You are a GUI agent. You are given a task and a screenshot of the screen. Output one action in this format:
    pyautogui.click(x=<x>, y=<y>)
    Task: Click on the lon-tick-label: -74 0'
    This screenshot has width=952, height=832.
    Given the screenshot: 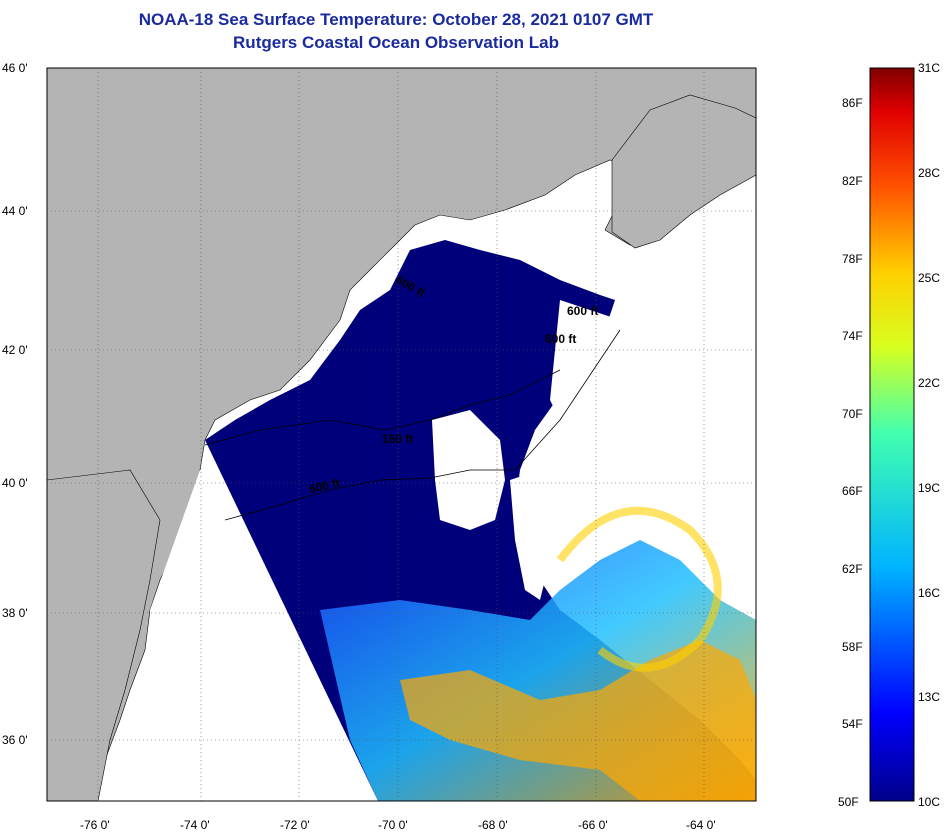 What is the action you would take?
    pyautogui.click(x=195, y=825)
    